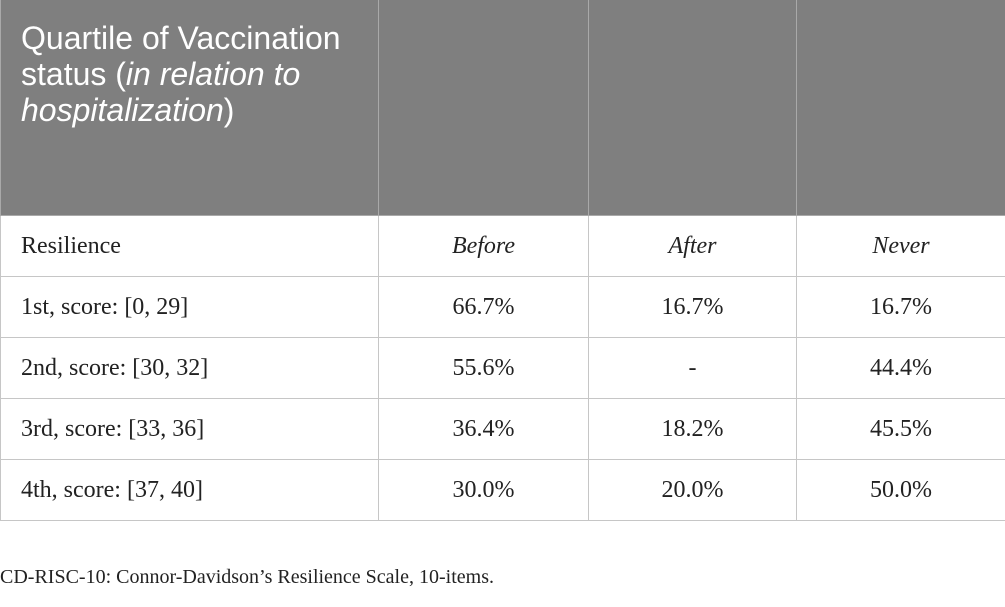 The height and width of the screenshot is (607, 1005). What do you see at coordinates (900, 429) in the screenshot?
I see `cell: 45.5%` at bounding box center [900, 429].